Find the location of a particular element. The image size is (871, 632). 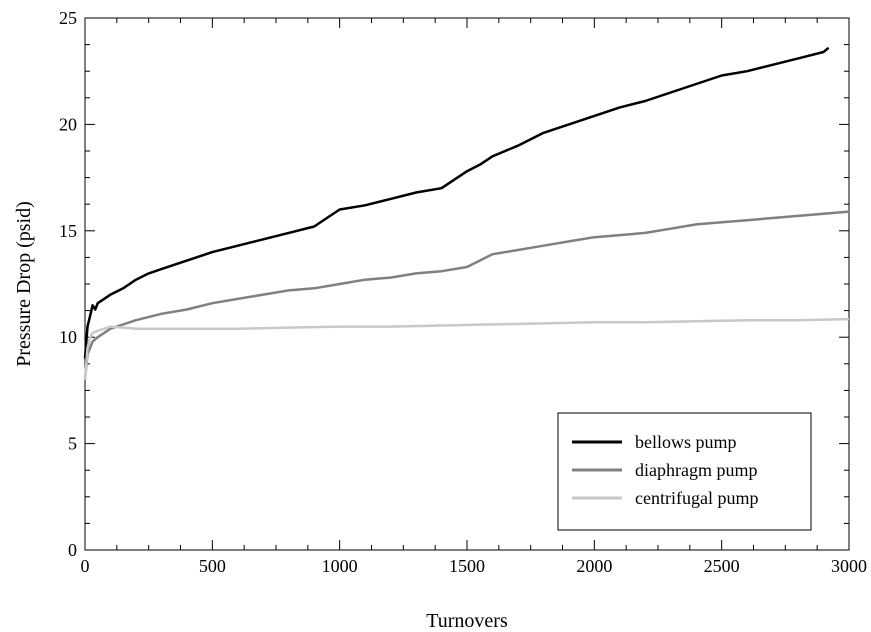

y-tick-label: 0 is located at coordinates (72, 550).